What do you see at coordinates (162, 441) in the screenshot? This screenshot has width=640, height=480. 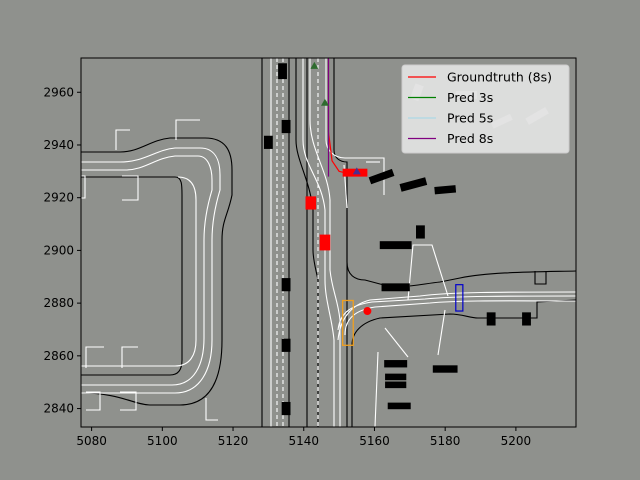 I see `x-tick-label: 5100` at bounding box center [162, 441].